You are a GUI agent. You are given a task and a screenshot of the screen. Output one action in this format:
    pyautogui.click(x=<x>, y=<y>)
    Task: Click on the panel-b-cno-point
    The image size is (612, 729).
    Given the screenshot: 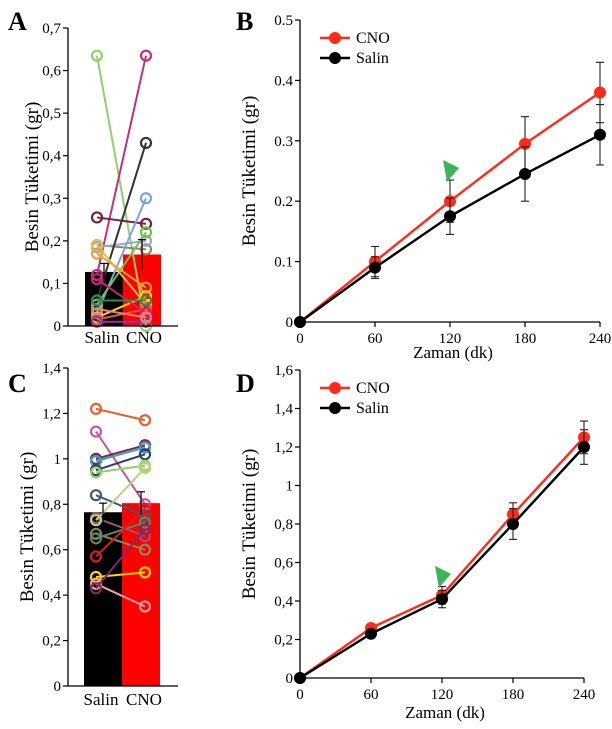 What is the action you would take?
    pyautogui.click(x=600, y=92)
    